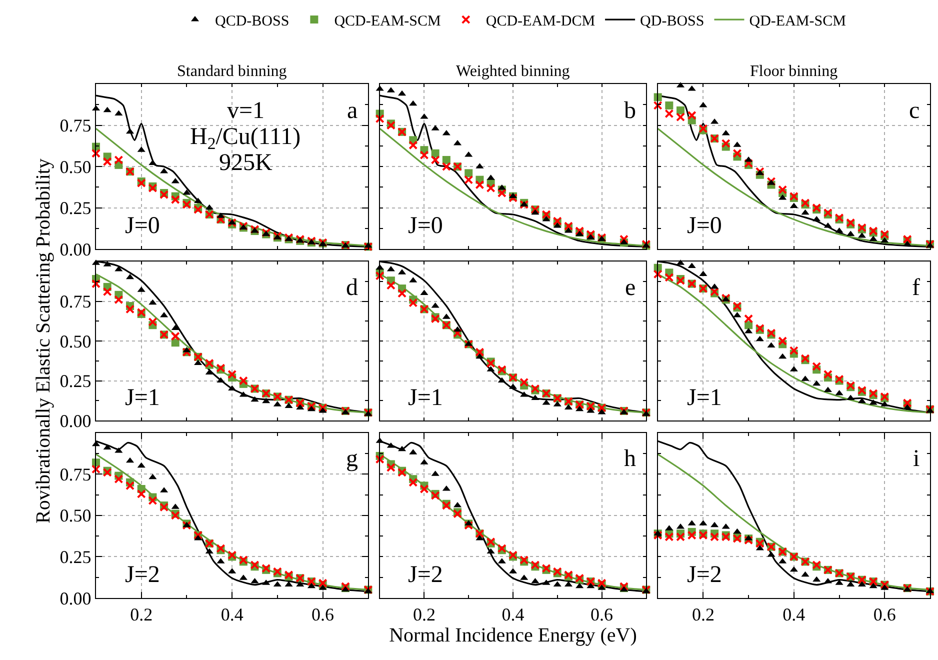 This screenshot has width=938, height=660. What do you see at coordinates (425, 398) in the screenshot?
I see `annotation: J=1` at bounding box center [425, 398].